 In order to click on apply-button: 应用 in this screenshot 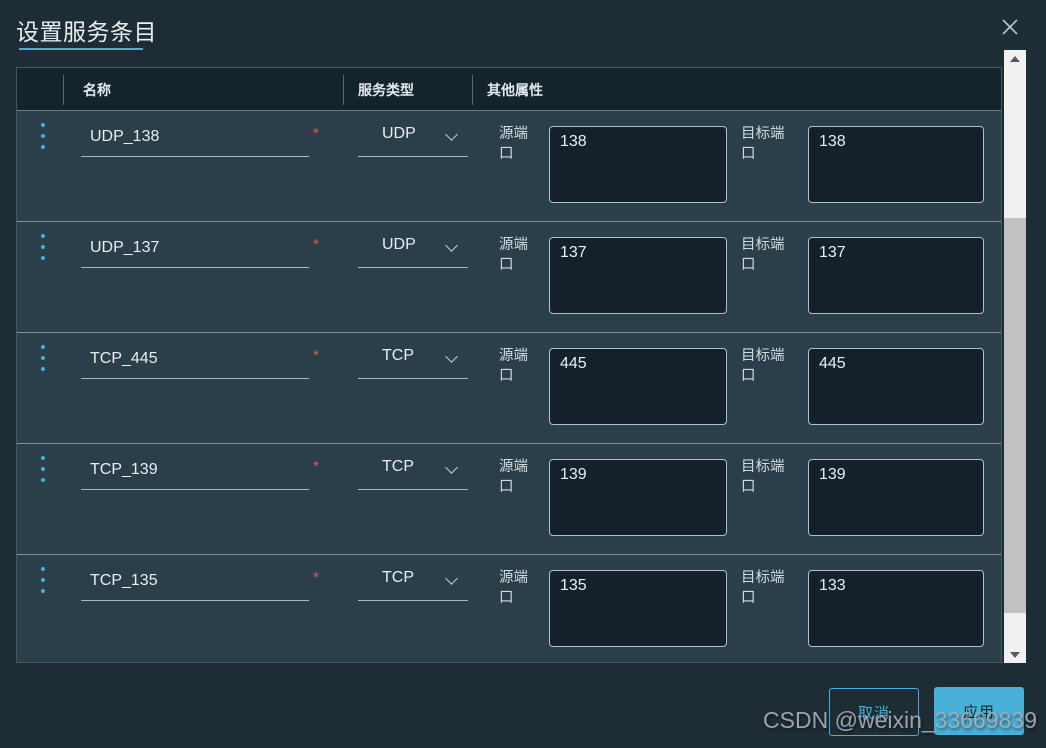, I will do `click(979, 711)`.